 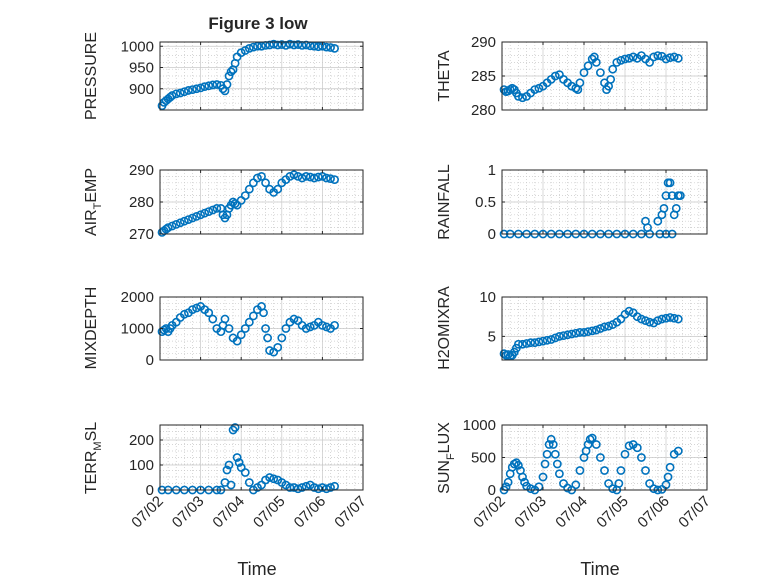 I want to click on y-tick-label: 270, so click(x=141, y=234).